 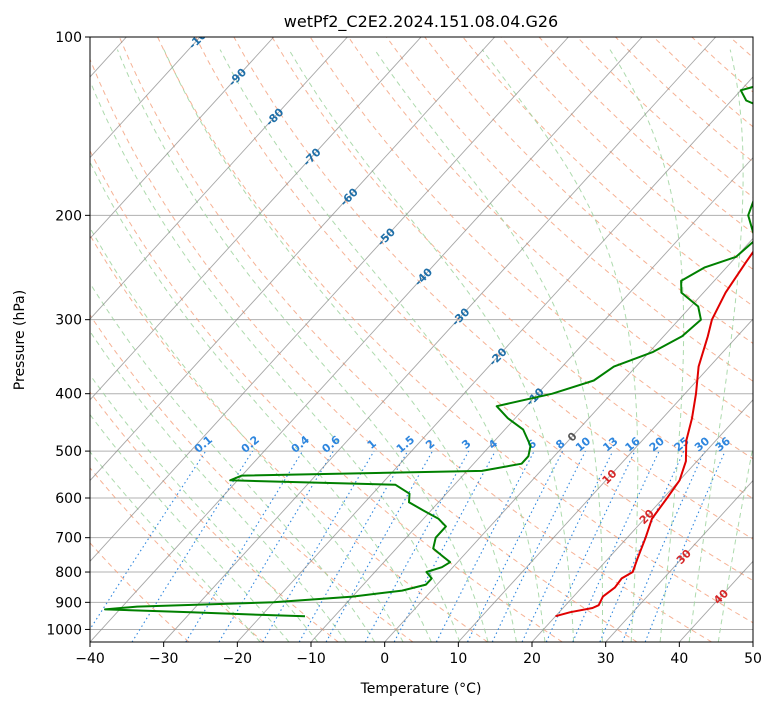 What do you see at coordinates (458, 659) in the screenshot?
I see `x-tick-label: 10` at bounding box center [458, 659].